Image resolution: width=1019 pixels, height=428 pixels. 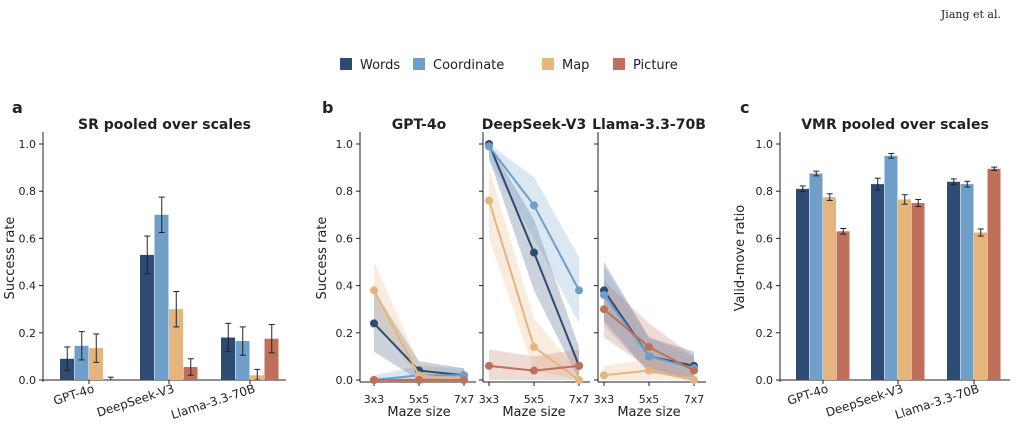 I want to click on panel-b-sub1-ytick-label: 0.2, so click(x=345, y=333).